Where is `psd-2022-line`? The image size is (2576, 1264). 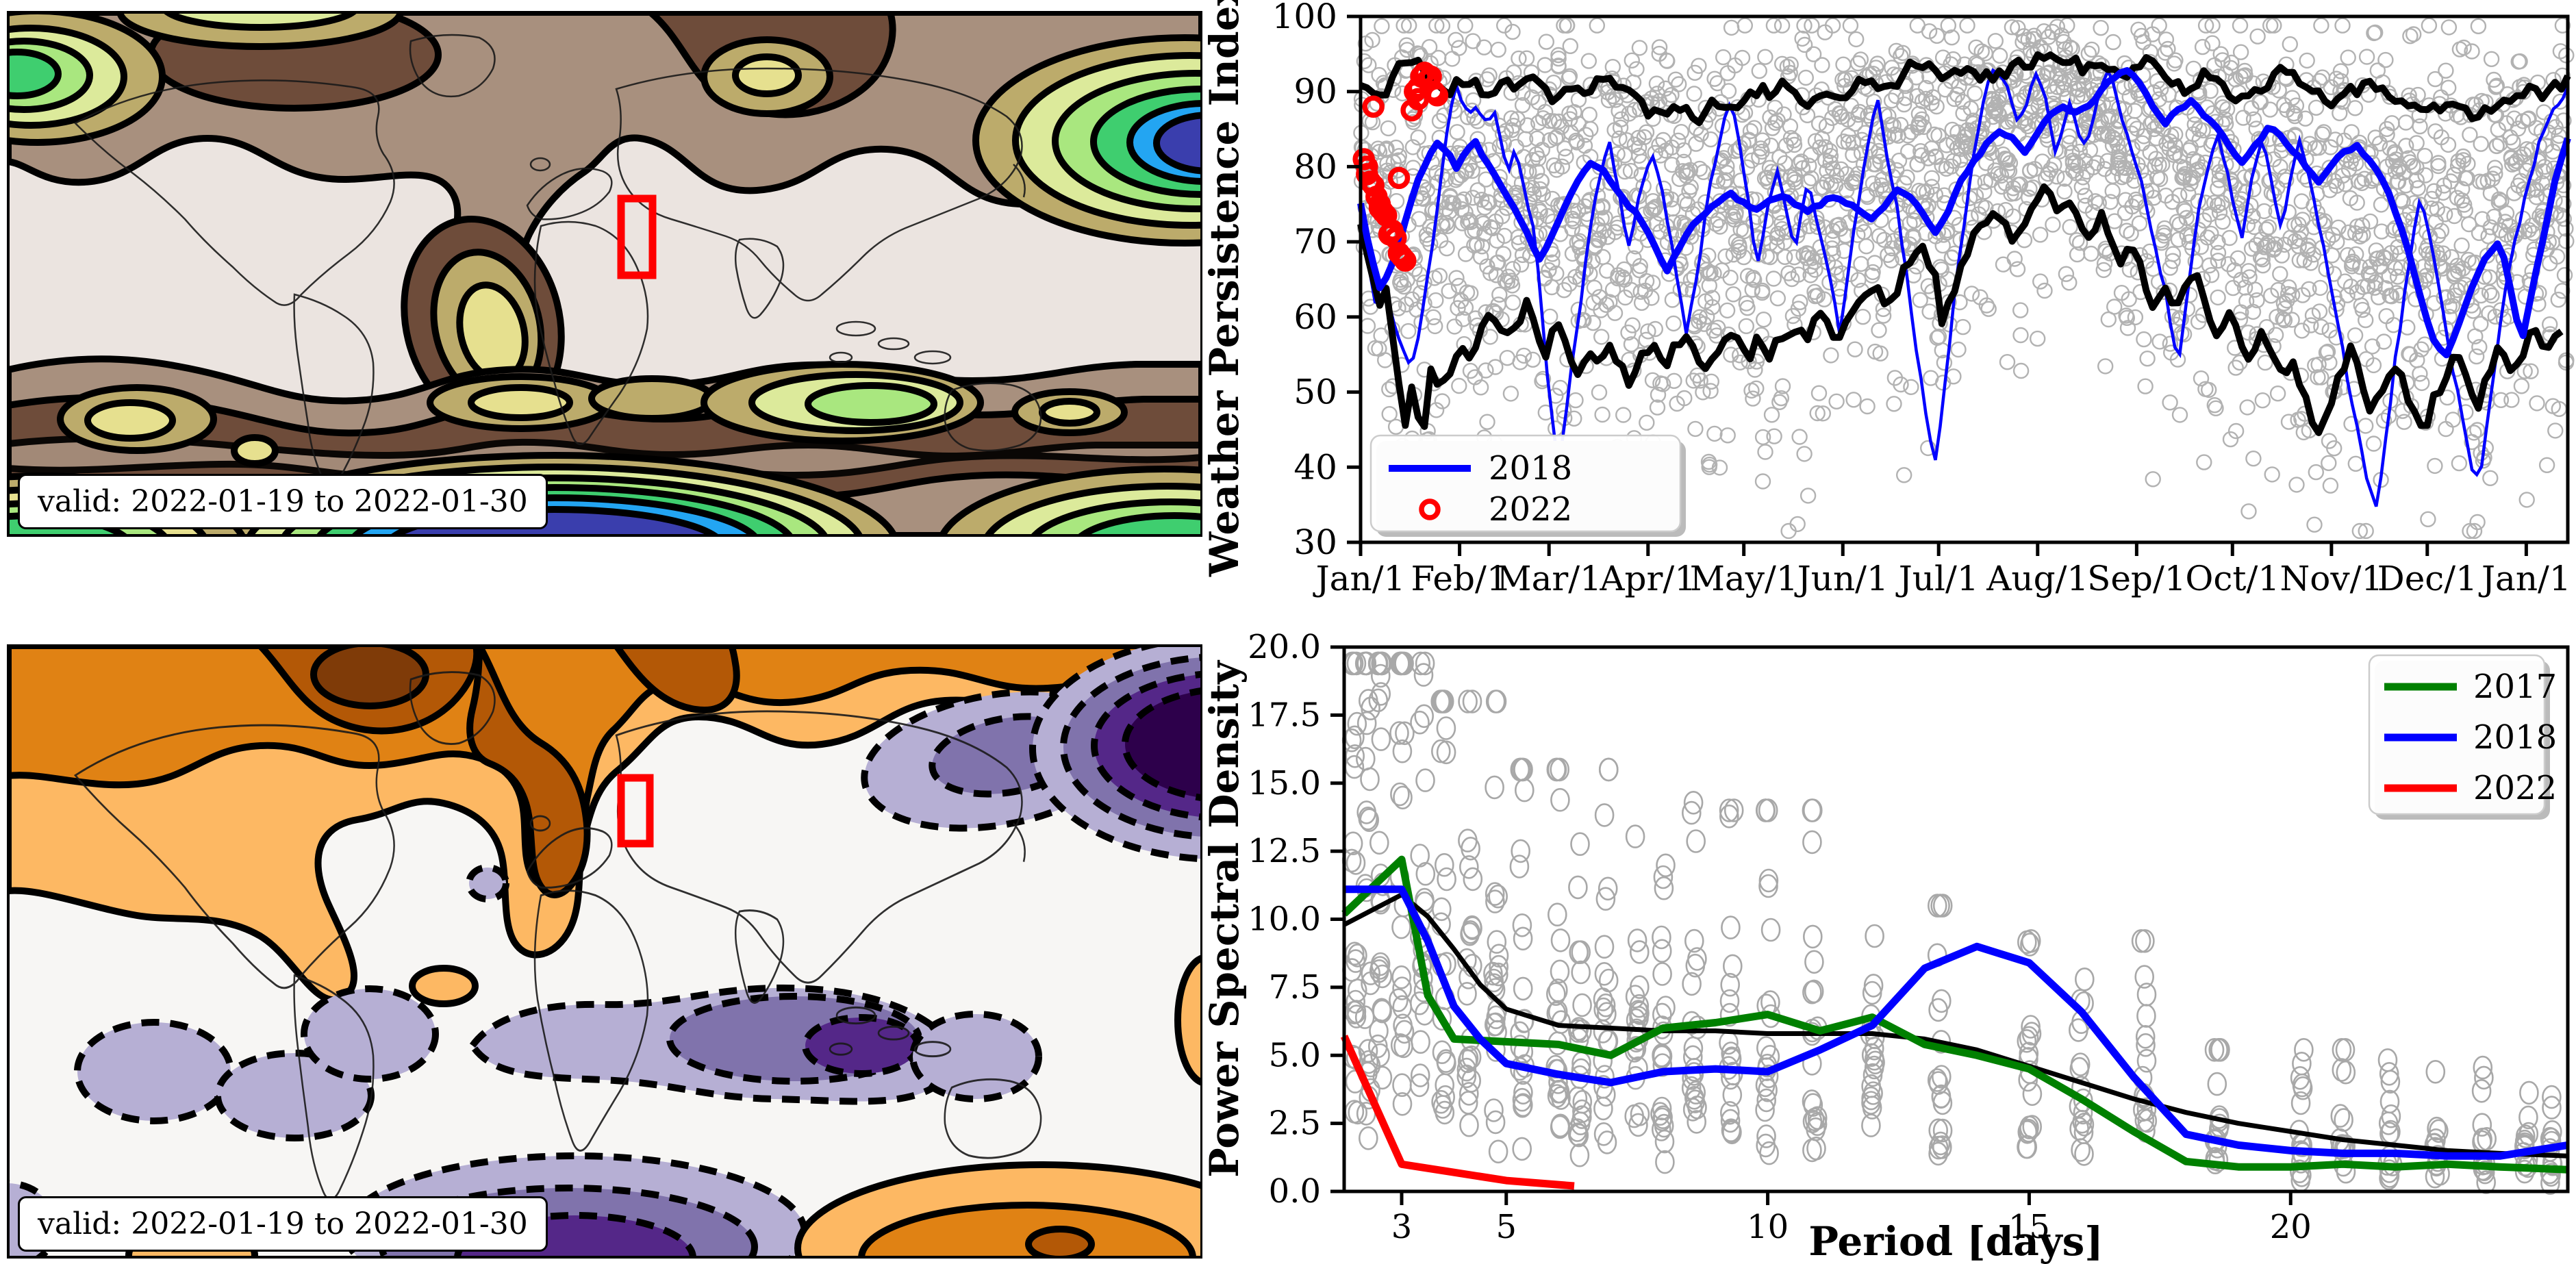
psd-2022-line is located at coordinates (1458, 1112).